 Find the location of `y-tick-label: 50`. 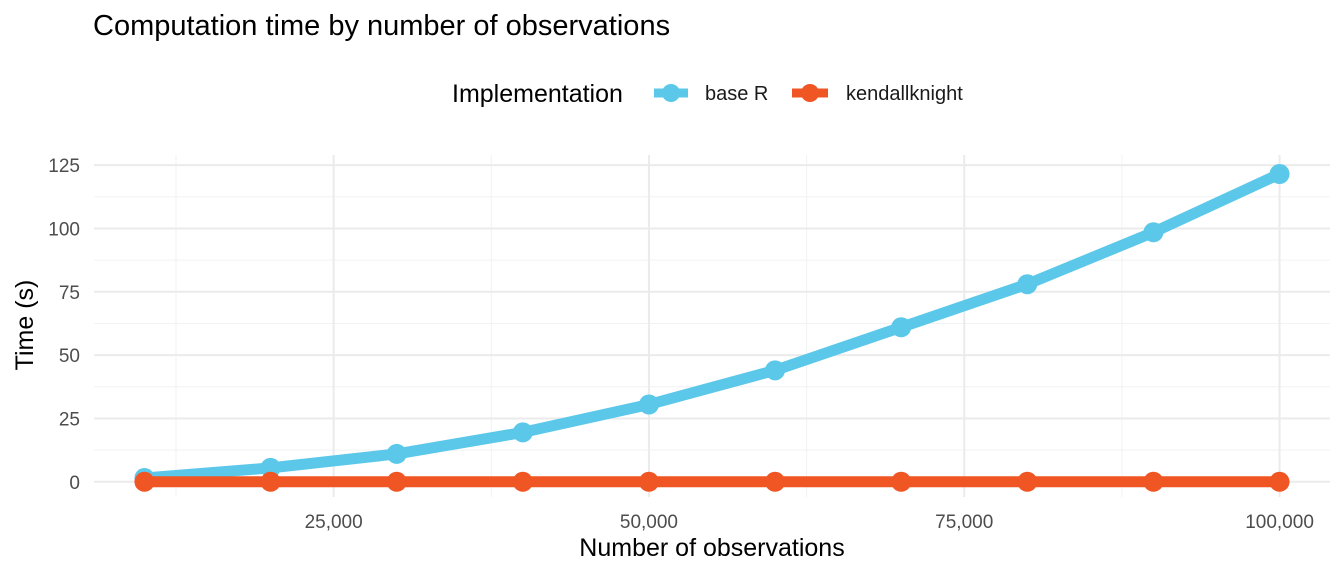

y-tick-label: 50 is located at coordinates (69, 356).